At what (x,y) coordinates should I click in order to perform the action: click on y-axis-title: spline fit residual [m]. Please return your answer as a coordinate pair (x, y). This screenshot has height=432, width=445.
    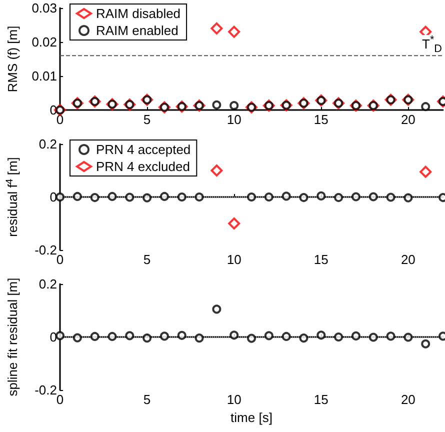
    Looking at the image, I should click on (12, 337).